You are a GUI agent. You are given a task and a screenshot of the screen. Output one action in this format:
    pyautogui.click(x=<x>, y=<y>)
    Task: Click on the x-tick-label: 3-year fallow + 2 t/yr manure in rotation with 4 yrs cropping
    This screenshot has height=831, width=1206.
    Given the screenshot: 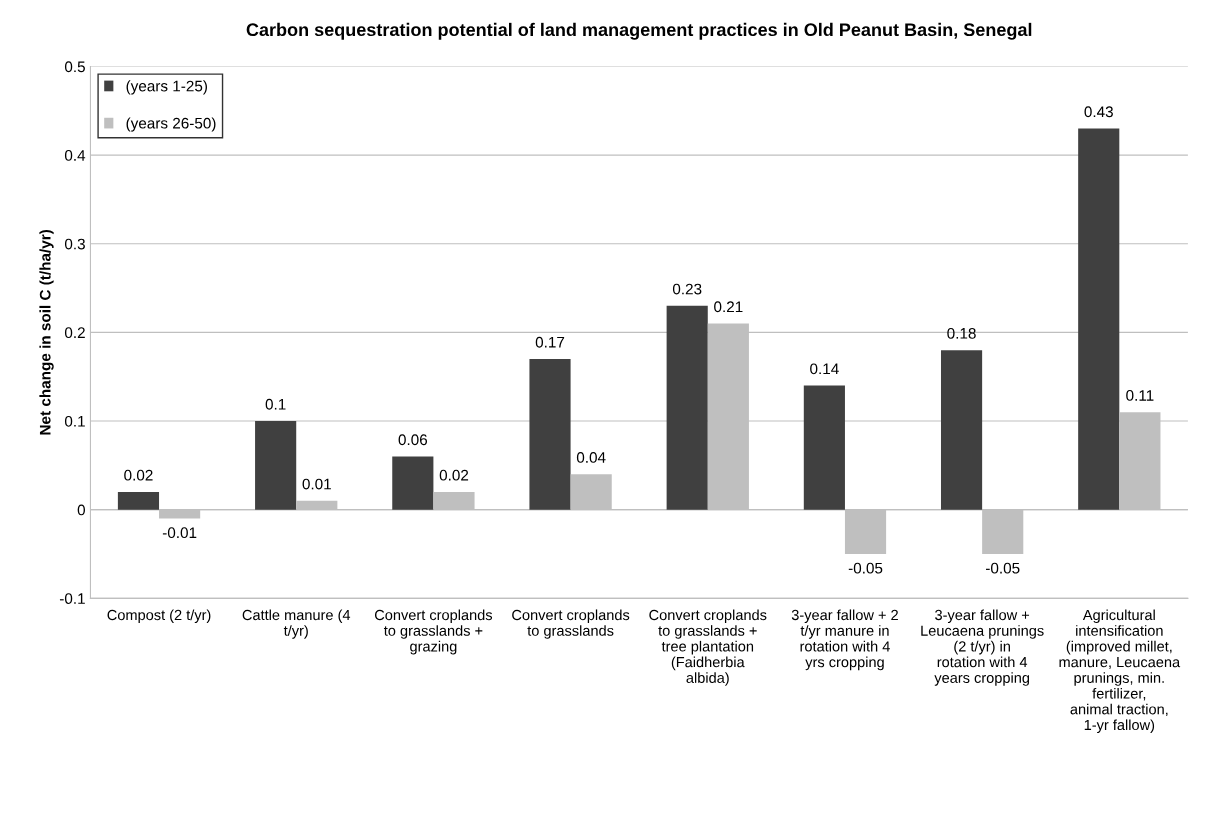 What is the action you would take?
    pyautogui.click(x=844, y=640)
    